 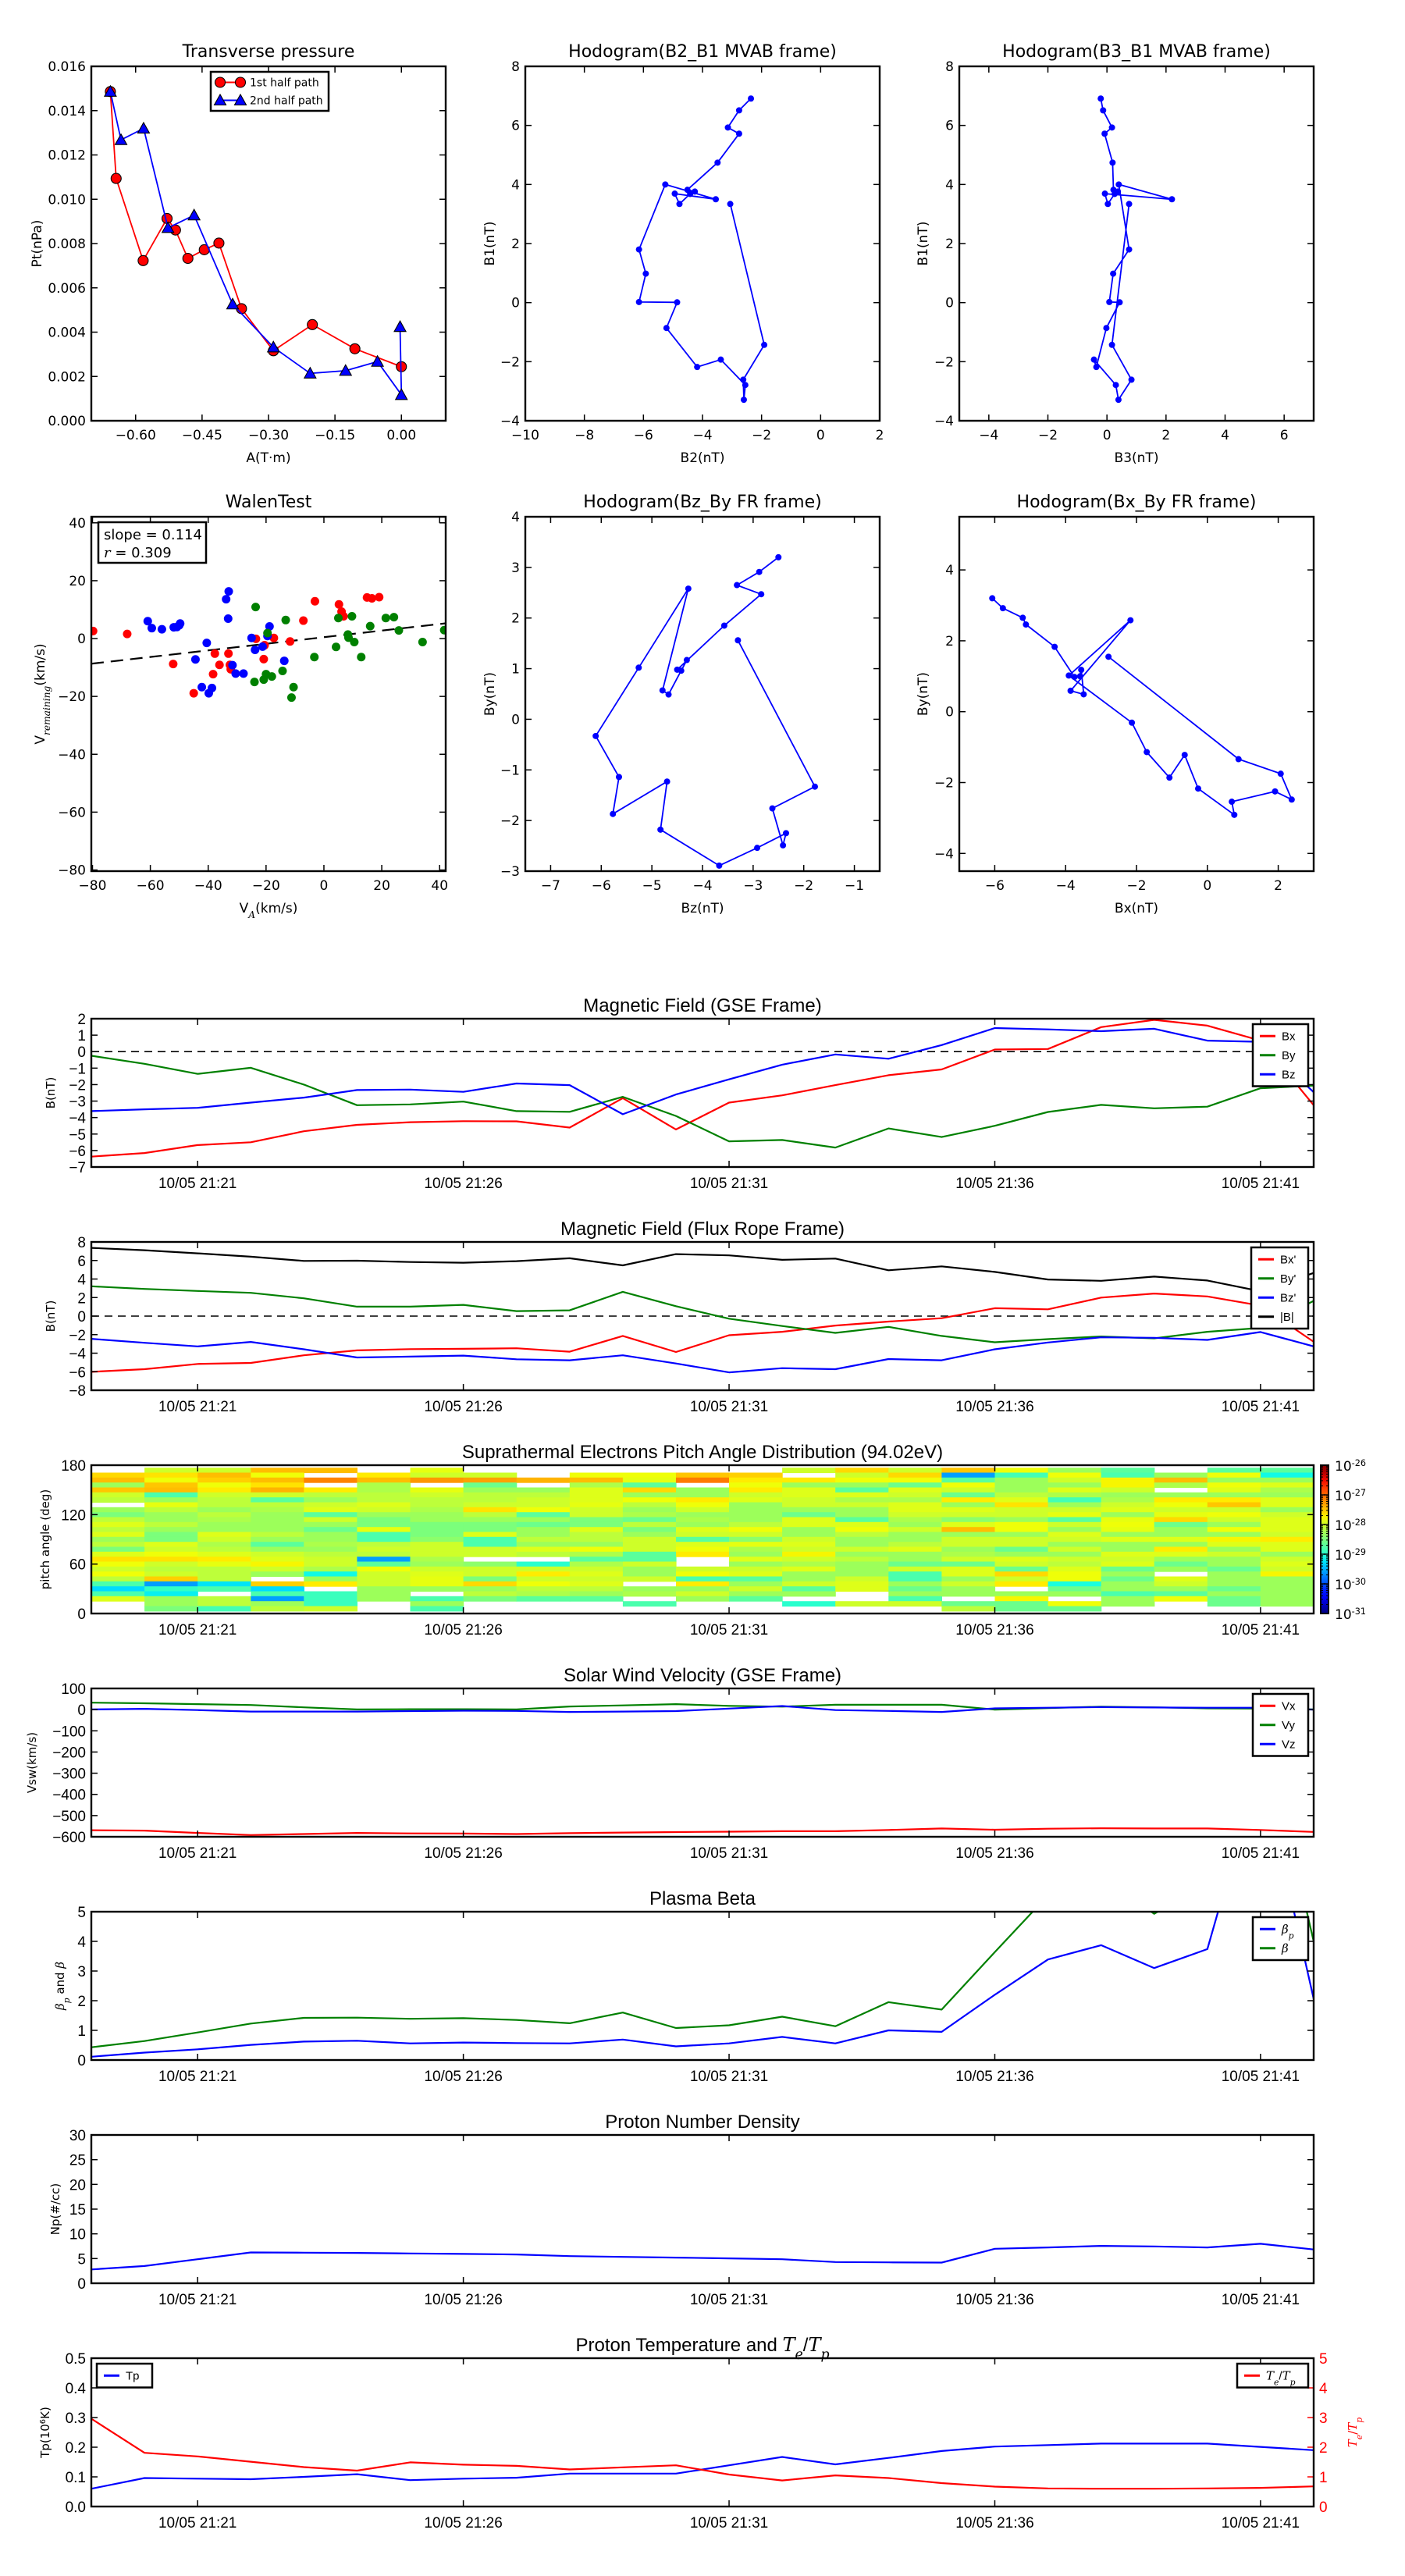 I want to click on y-tick-label: 4, so click(x=81, y=1942).